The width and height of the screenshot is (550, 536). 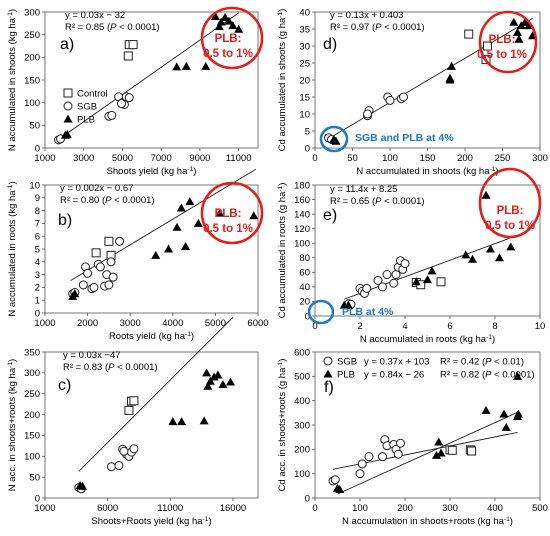 I want to click on trend-line, so click(x=156, y=394).